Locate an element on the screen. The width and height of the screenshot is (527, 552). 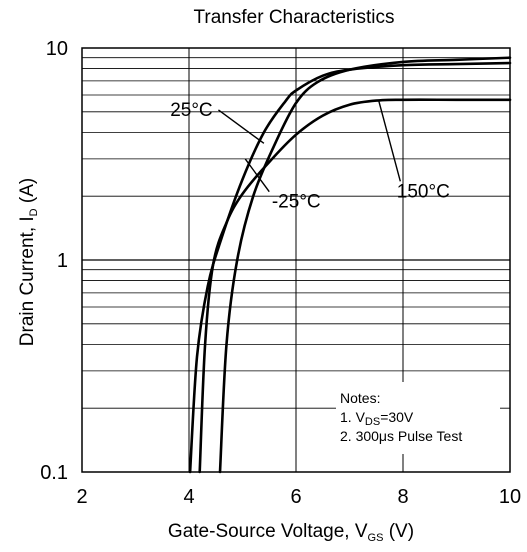
y-axis-label-sub: D is located at coordinates (34, 212).